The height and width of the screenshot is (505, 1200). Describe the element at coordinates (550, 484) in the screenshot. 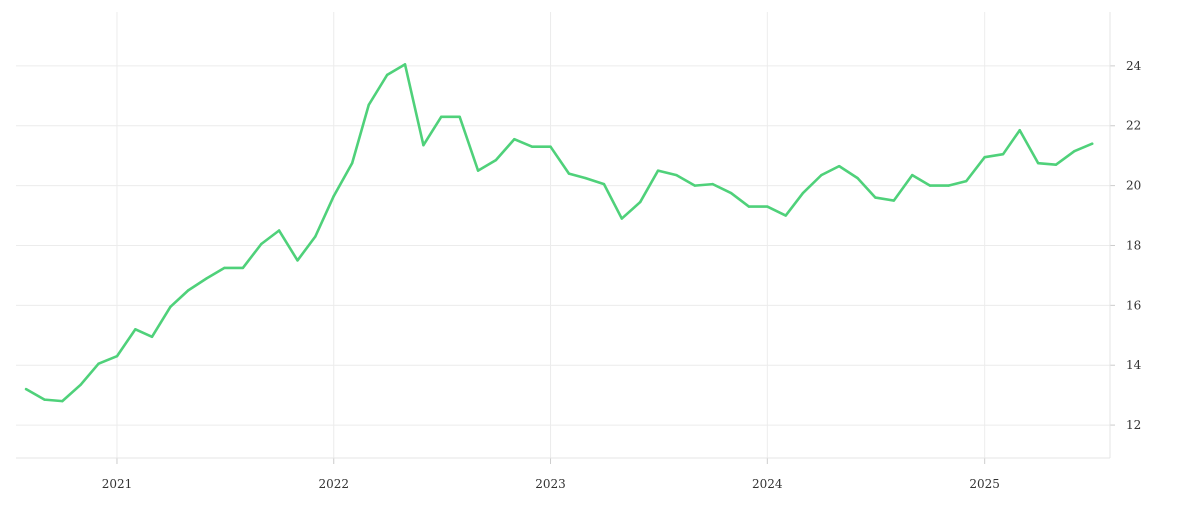

I see `x-tick-label: 2023` at that location.